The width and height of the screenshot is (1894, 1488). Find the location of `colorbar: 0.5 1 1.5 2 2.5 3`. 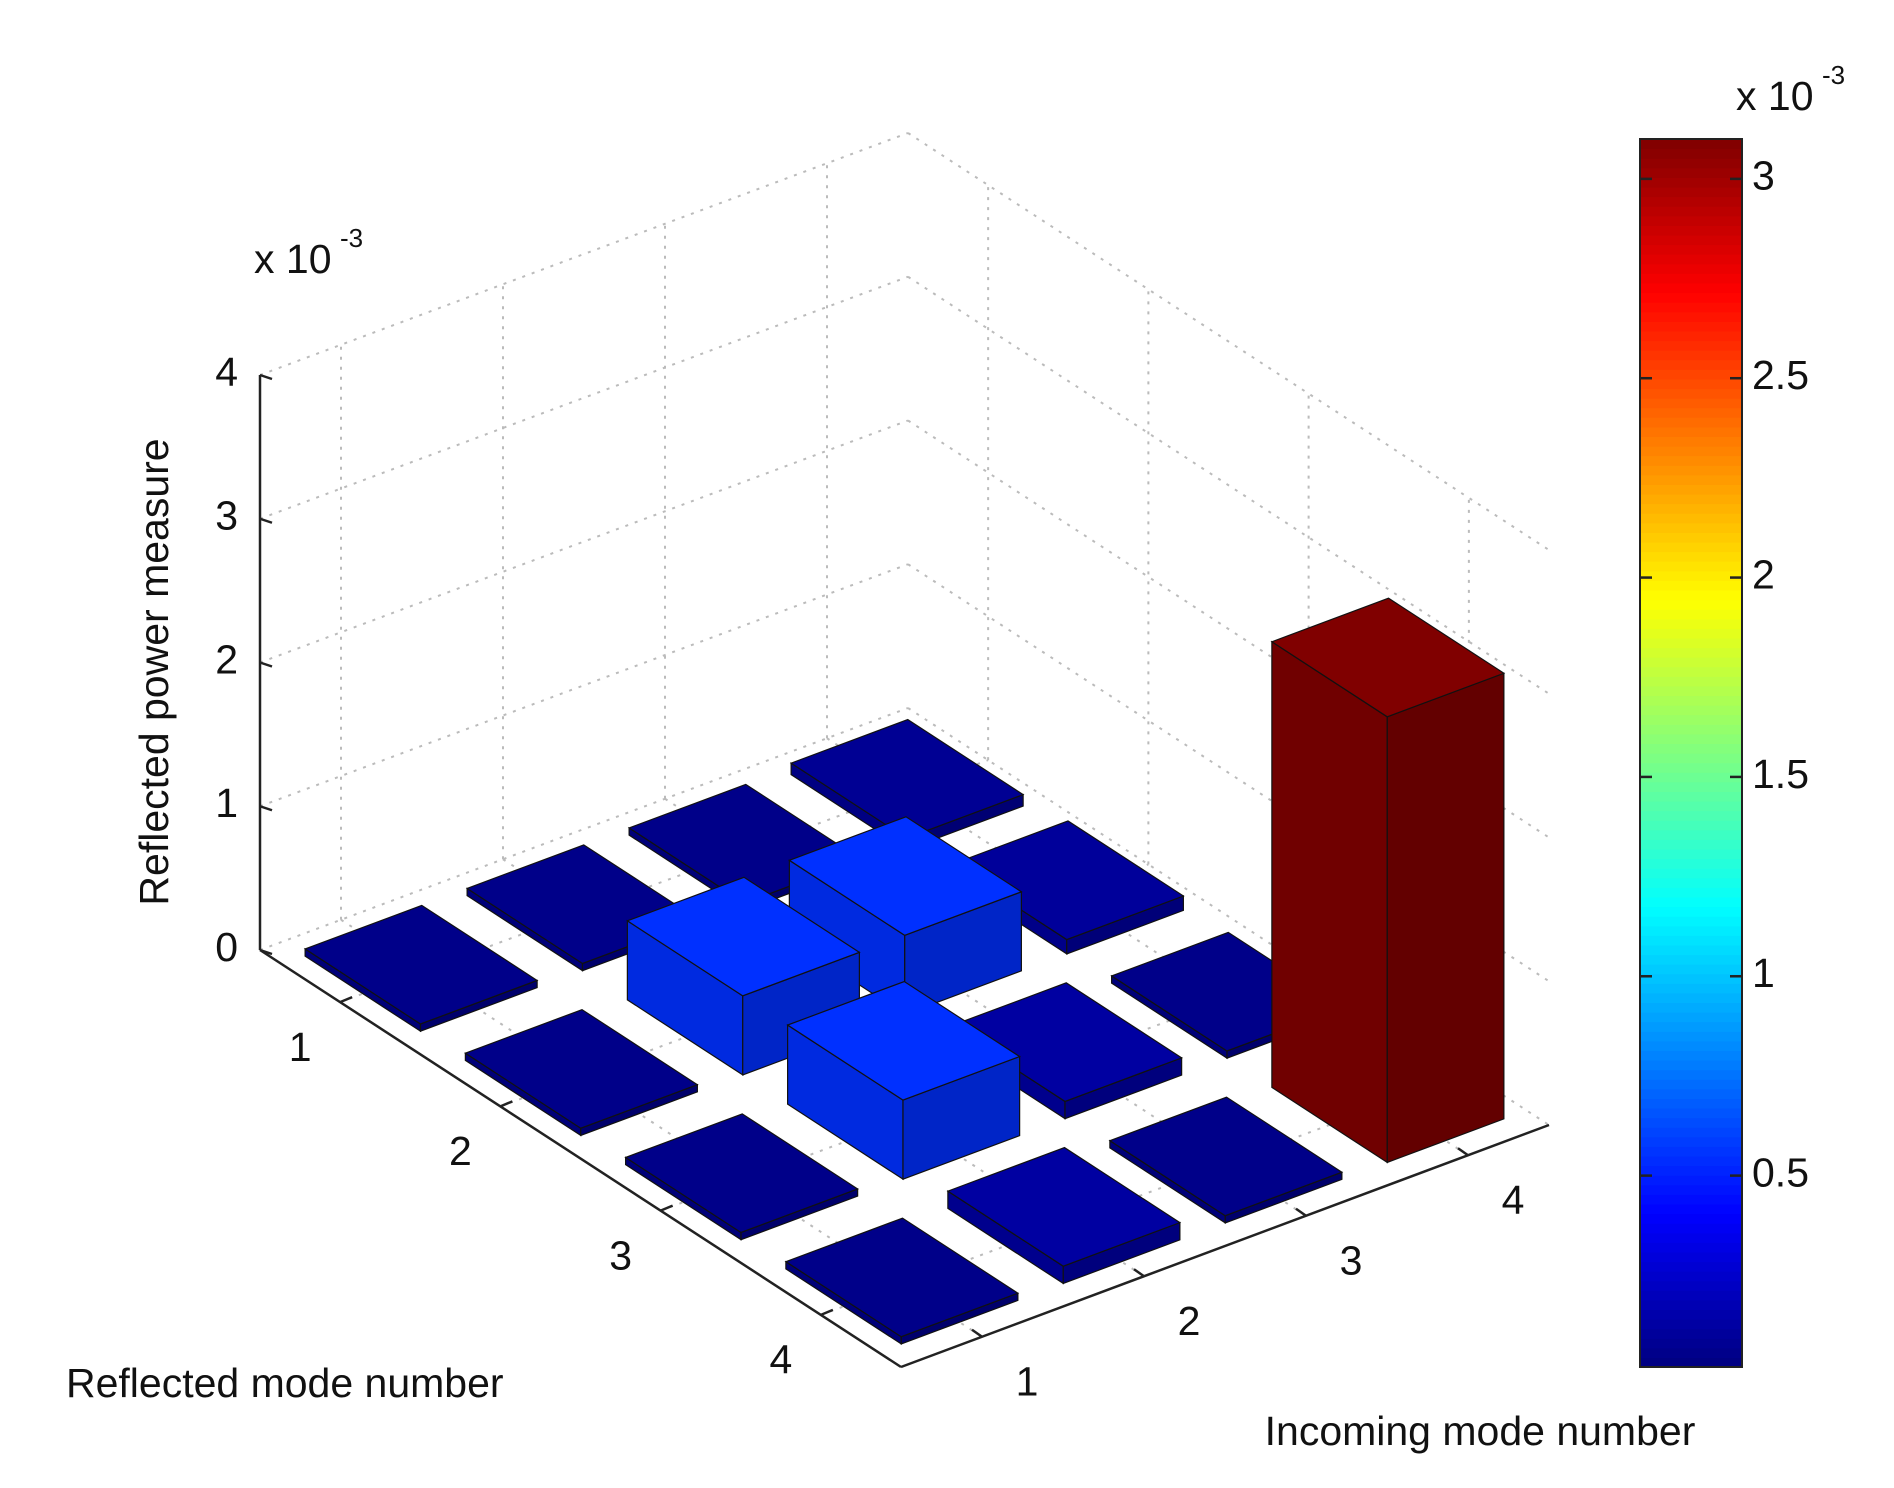

colorbar: 0.5 1 1.5 2 2.5 3 is located at coordinates (1724, 753).